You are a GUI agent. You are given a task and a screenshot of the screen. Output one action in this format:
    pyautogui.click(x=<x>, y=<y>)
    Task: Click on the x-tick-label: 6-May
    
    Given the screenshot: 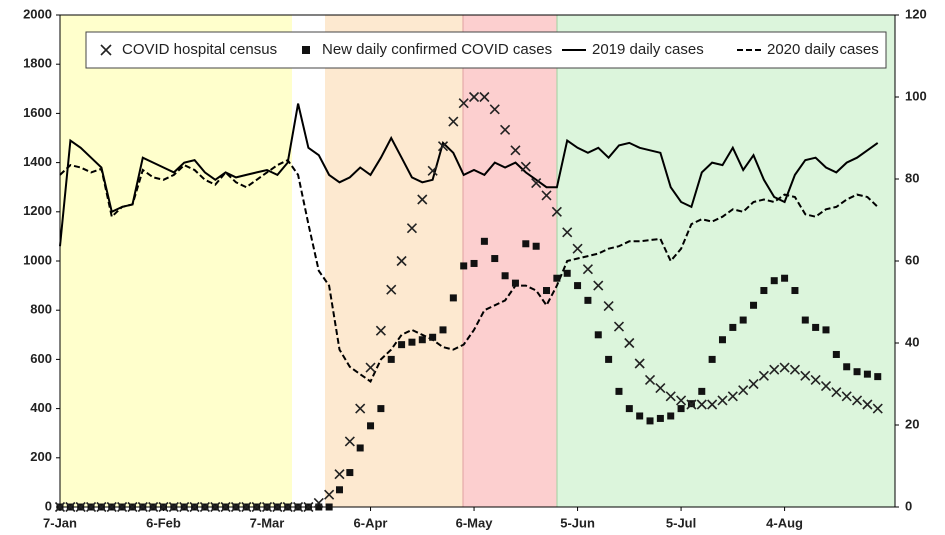 What is the action you would take?
    pyautogui.click(x=475, y=522)
    